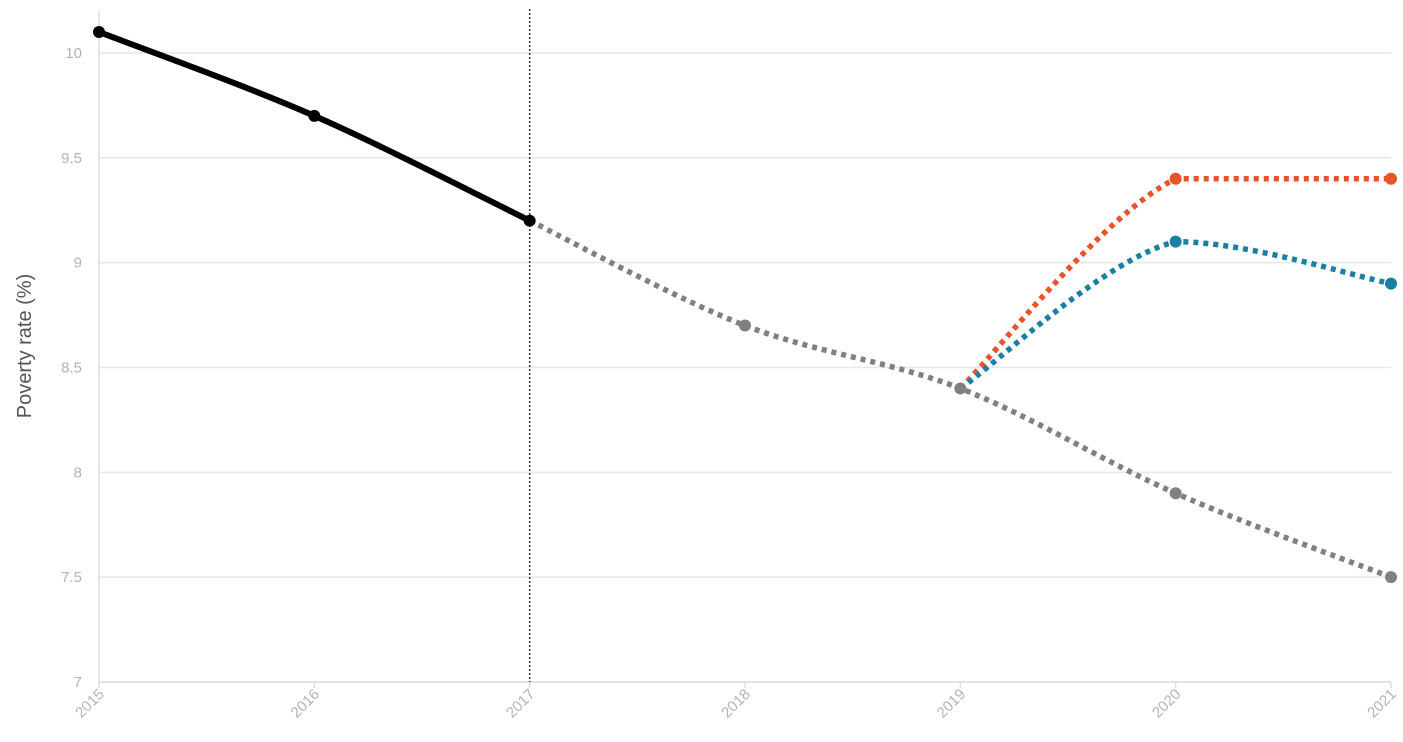  I want to click on x-tick-label: 2015, so click(90, 704).